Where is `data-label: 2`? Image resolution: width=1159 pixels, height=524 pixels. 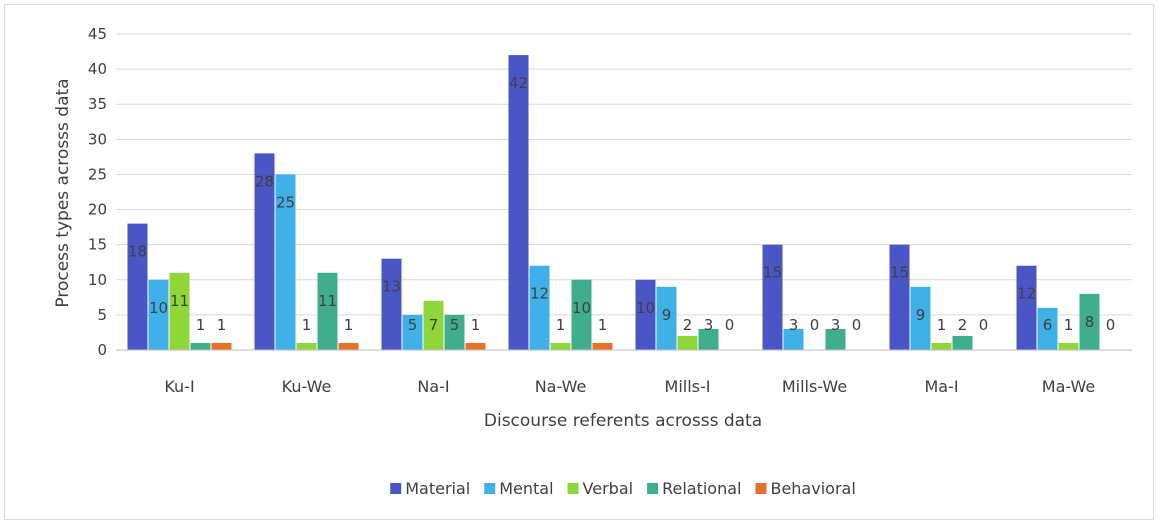 data-label: 2 is located at coordinates (688, 325).